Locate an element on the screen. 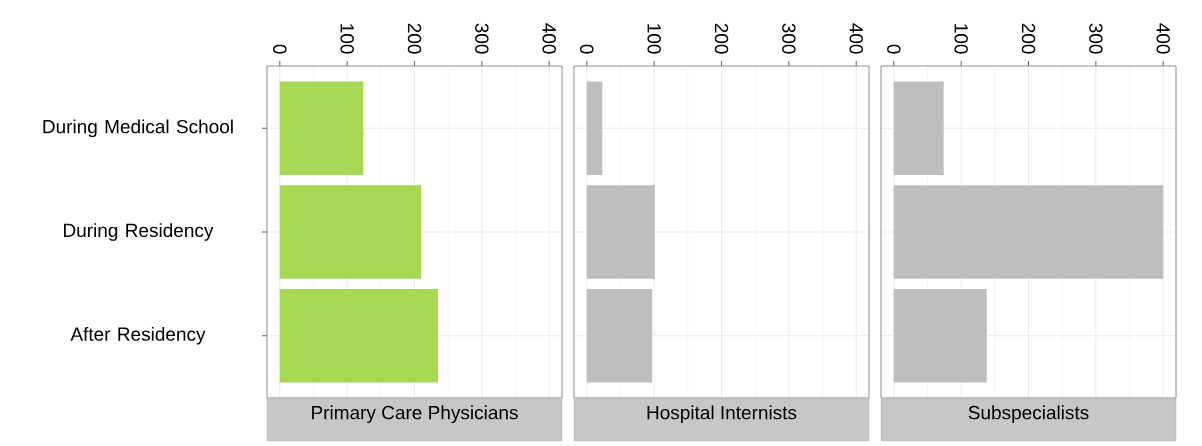 The height and width of the screenshot is (446, 1202). y-tick-label: During Residency is located at coordinates (139, 232).